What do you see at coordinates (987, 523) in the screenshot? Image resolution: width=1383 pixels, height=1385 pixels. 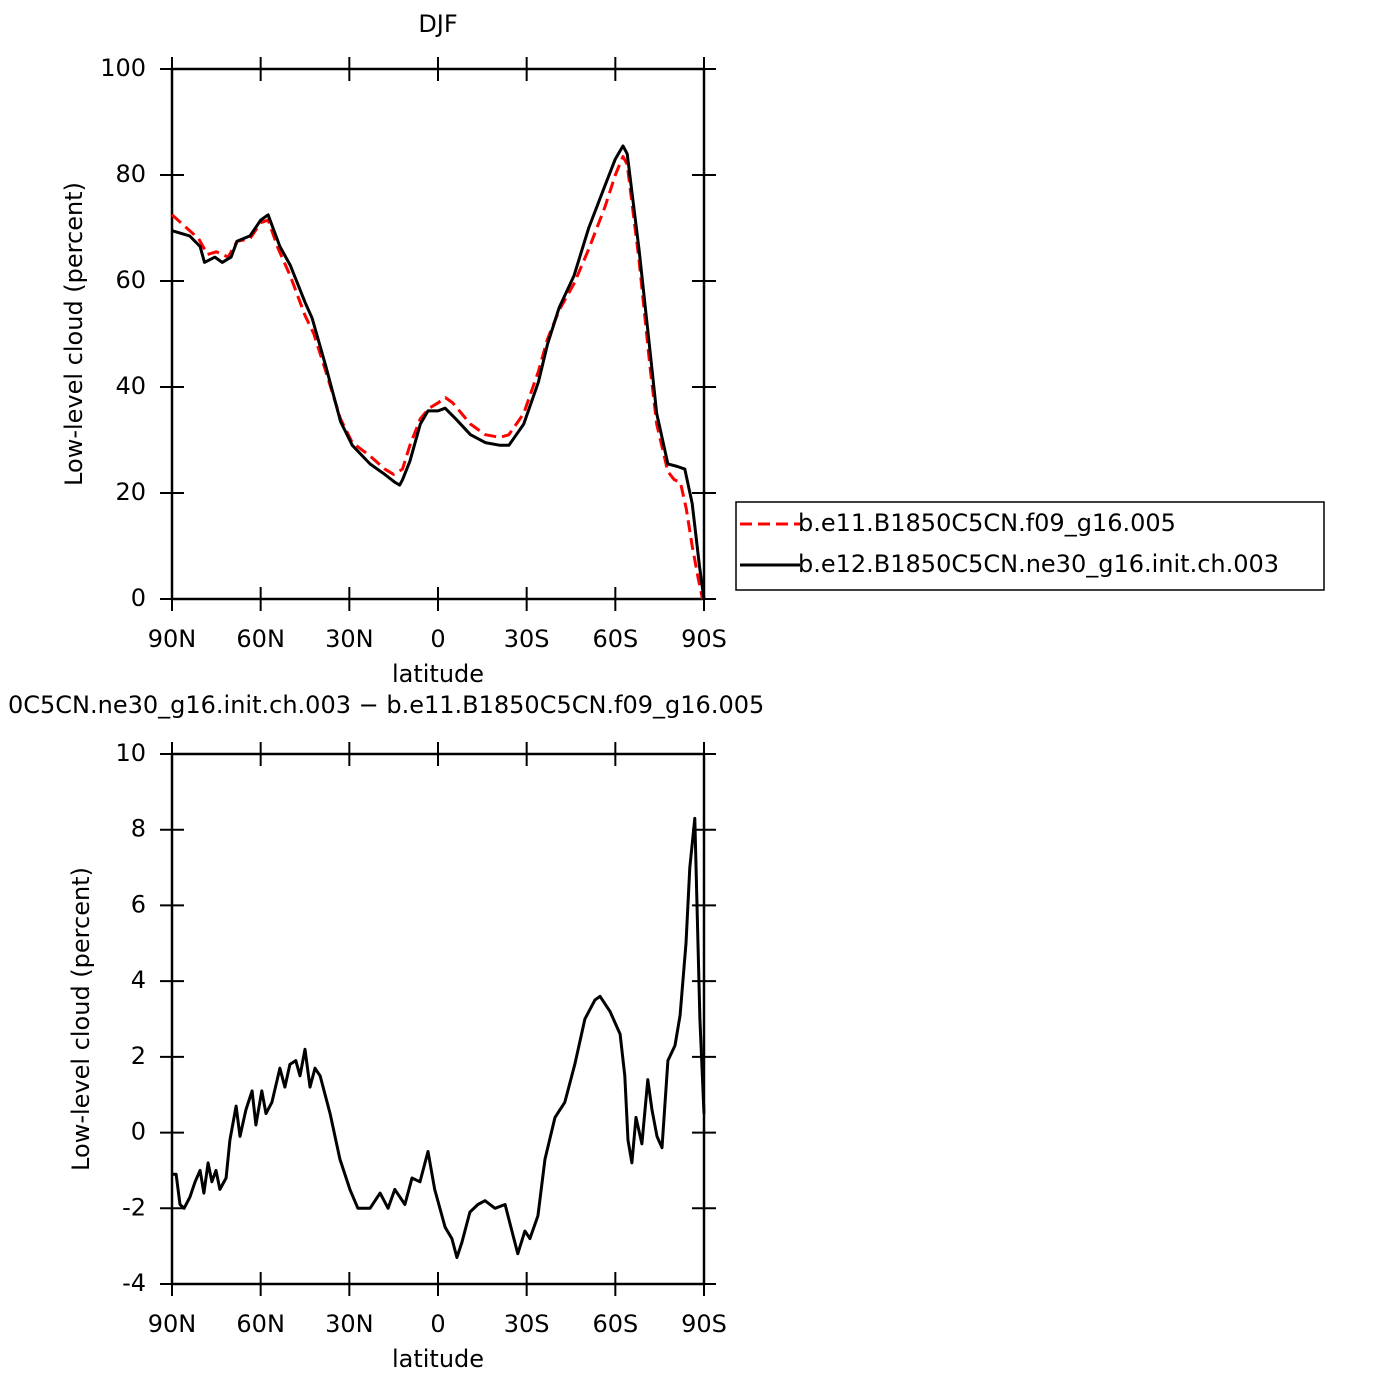 I see `legend-label: b.e11.B1850C5CN.f09_g16.005` at bounding box center [987, 523].